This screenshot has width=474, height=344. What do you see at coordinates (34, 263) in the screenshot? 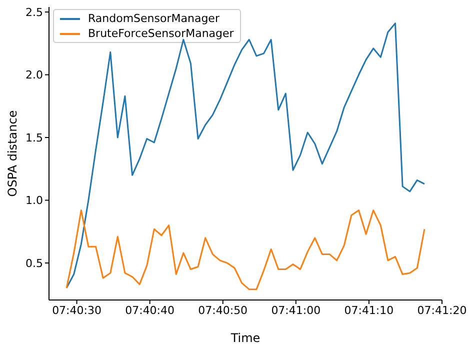
I see `y-tick-label: 0.5` at bounding box center [34, 263].